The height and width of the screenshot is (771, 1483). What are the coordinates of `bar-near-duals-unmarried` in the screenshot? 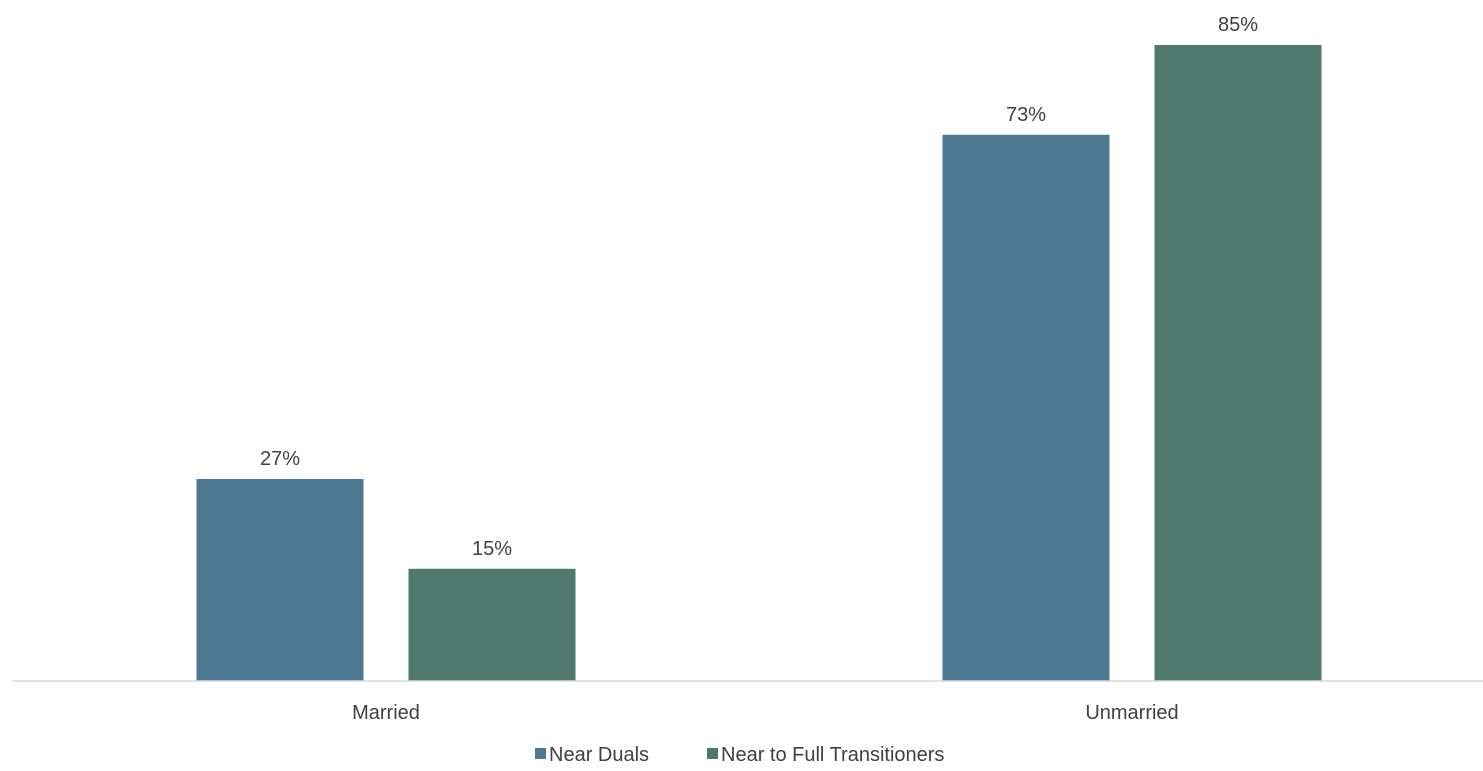 It's located at (1026, 408).